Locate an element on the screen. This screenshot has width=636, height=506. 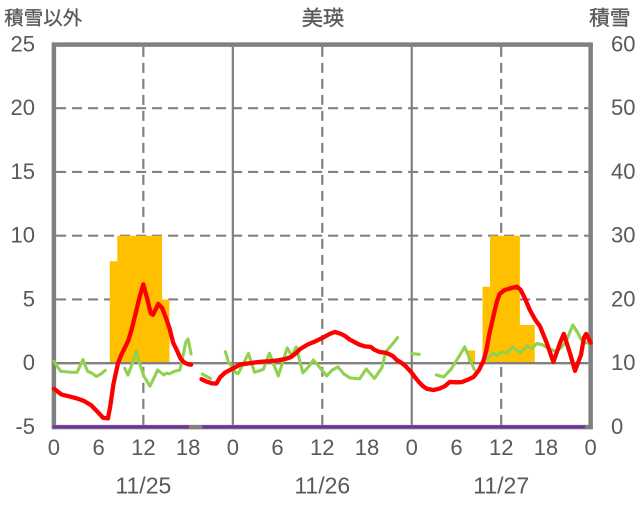
svg-text: 40 is located at coordinates (623, 171).